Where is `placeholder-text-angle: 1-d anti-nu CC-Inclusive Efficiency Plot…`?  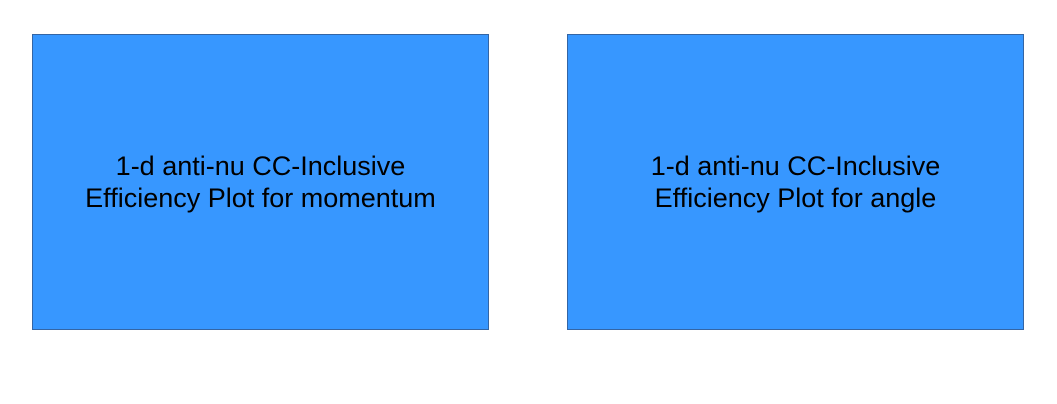 placeholder-text-angle: 1-d anti-nu CC-Inclusive Efficiency Plot… is located at coordinates (796, 182).